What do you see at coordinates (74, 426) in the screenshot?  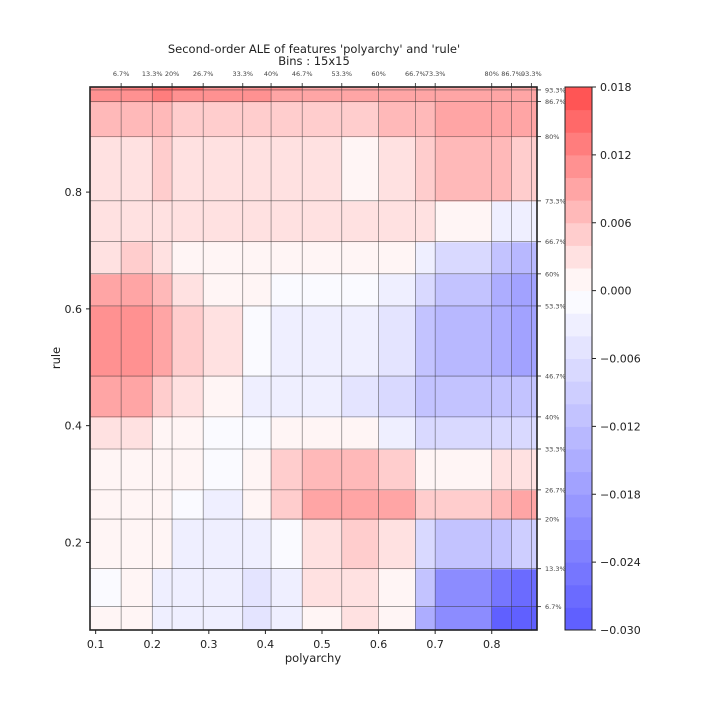 I see `y-tick-label: 0.4` at bounding box center [74, 426].